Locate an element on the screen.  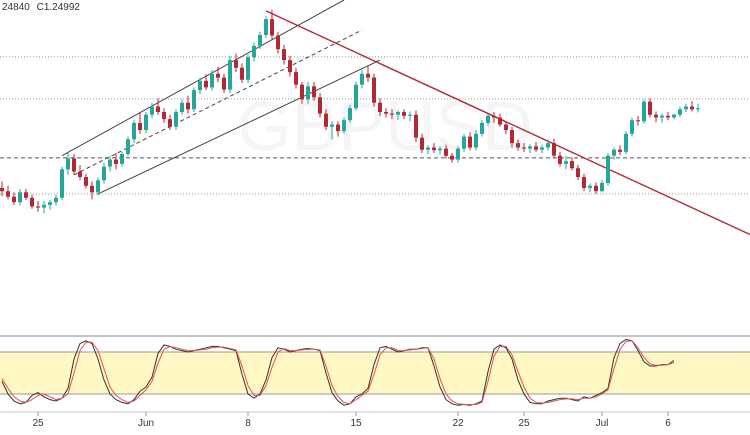
stoch-band is located at coordinates (375, 373).